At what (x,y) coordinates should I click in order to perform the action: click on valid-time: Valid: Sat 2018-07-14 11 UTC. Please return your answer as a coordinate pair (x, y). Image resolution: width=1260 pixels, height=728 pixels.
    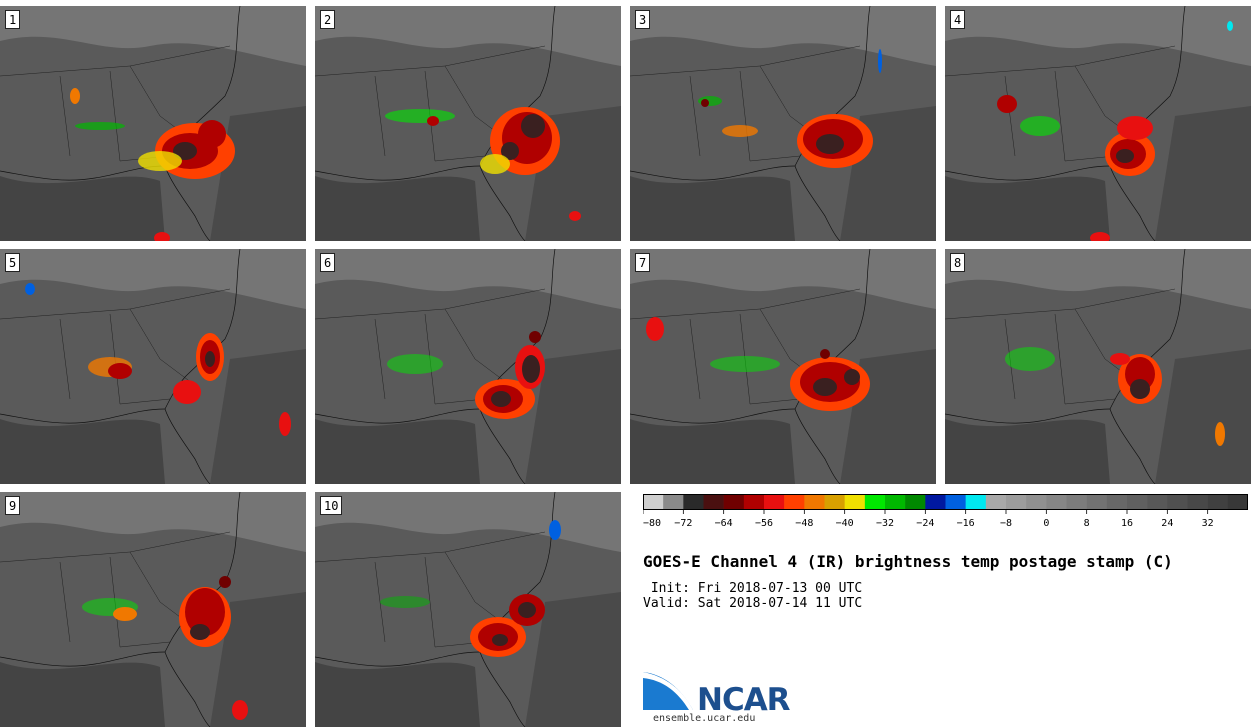
    Looking at the image, I should click on (753, 603).